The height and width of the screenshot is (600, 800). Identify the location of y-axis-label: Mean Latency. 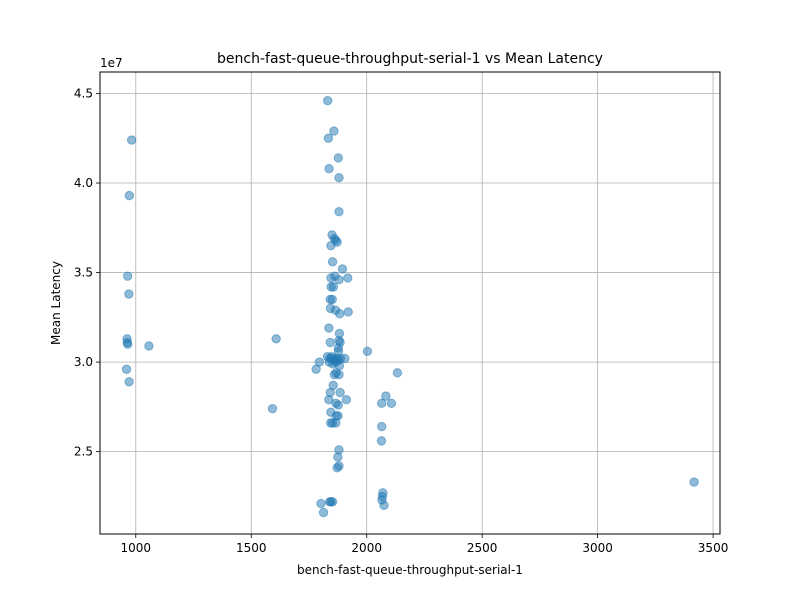
(56, 303).